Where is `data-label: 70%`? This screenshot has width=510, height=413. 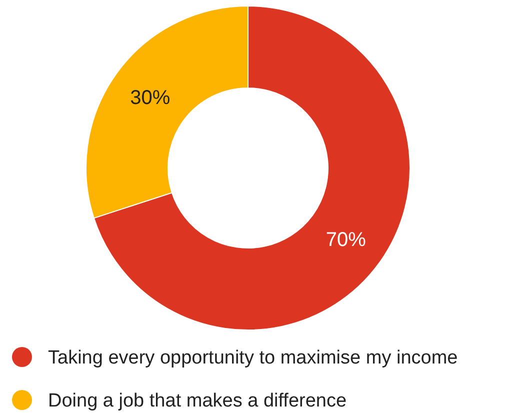
data-label: 70% is located at coordinates (346, 240).